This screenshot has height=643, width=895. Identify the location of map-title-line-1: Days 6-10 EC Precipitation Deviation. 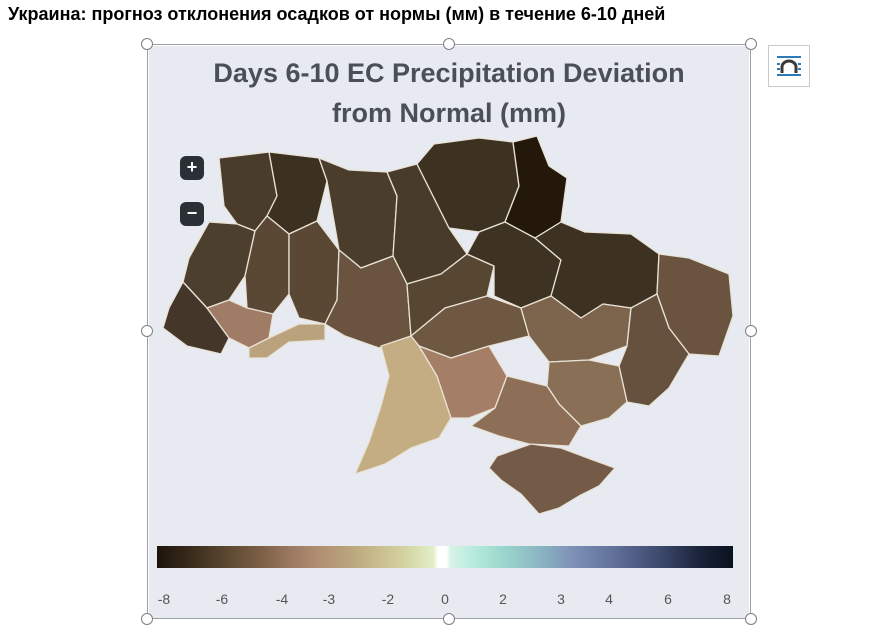
(449, 73).